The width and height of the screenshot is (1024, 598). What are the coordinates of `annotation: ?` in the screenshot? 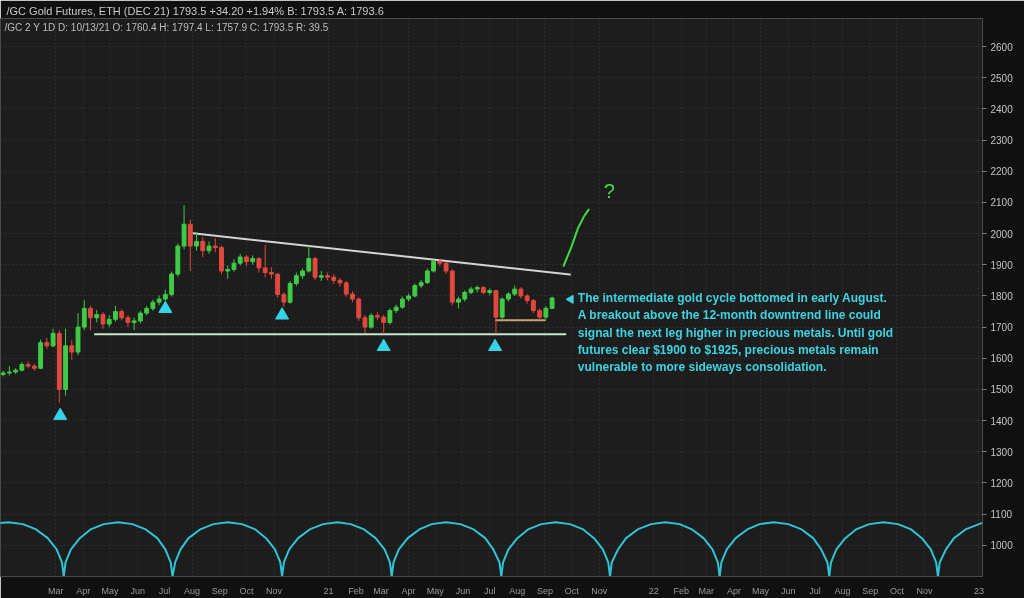 It's located at (609, 191).